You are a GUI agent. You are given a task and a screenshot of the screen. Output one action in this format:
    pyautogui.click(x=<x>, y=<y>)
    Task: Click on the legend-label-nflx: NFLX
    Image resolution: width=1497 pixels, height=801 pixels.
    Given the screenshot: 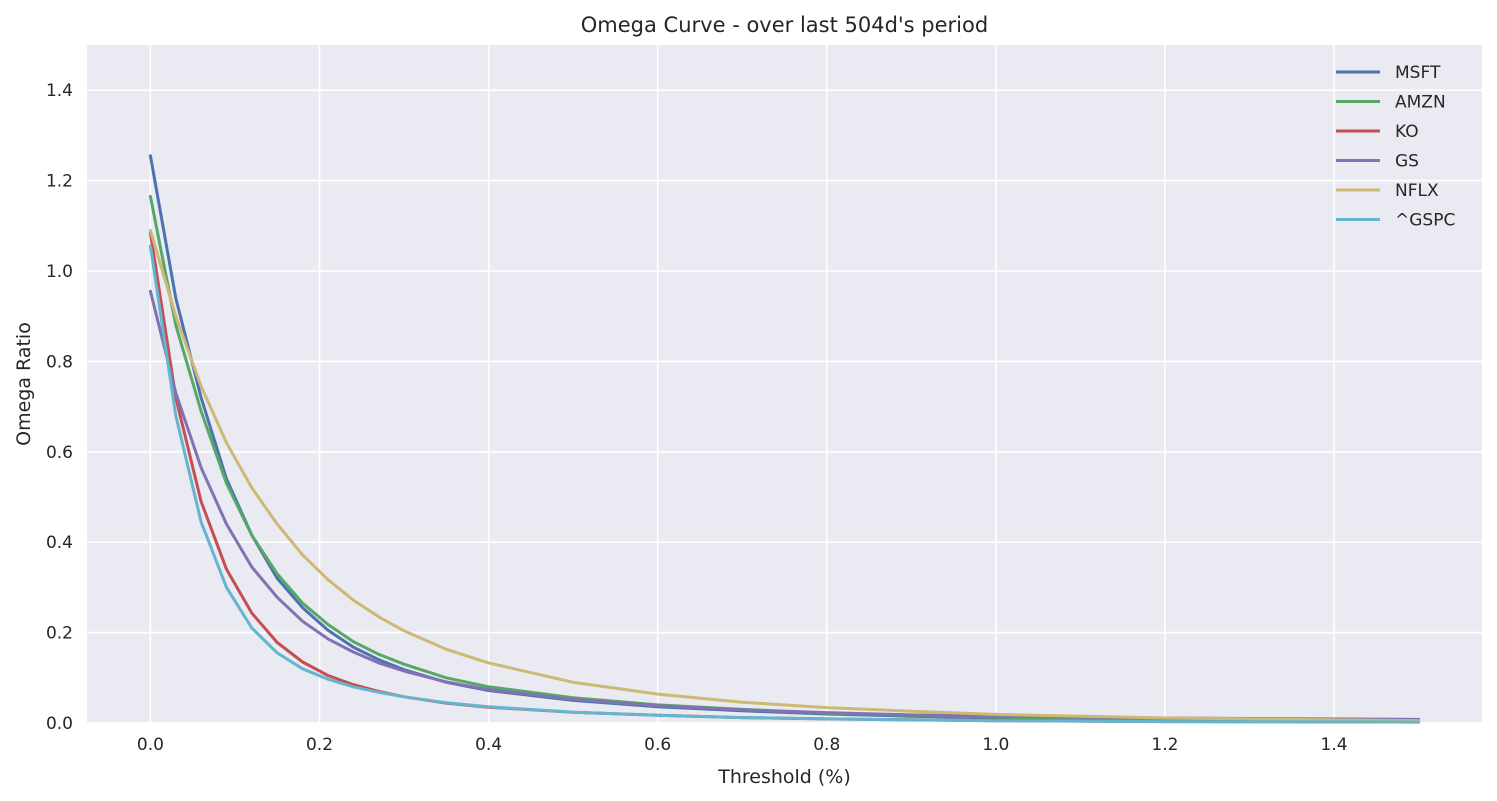 What is the action you would take?
    pyautogui.click(x=1417, y=191)
    